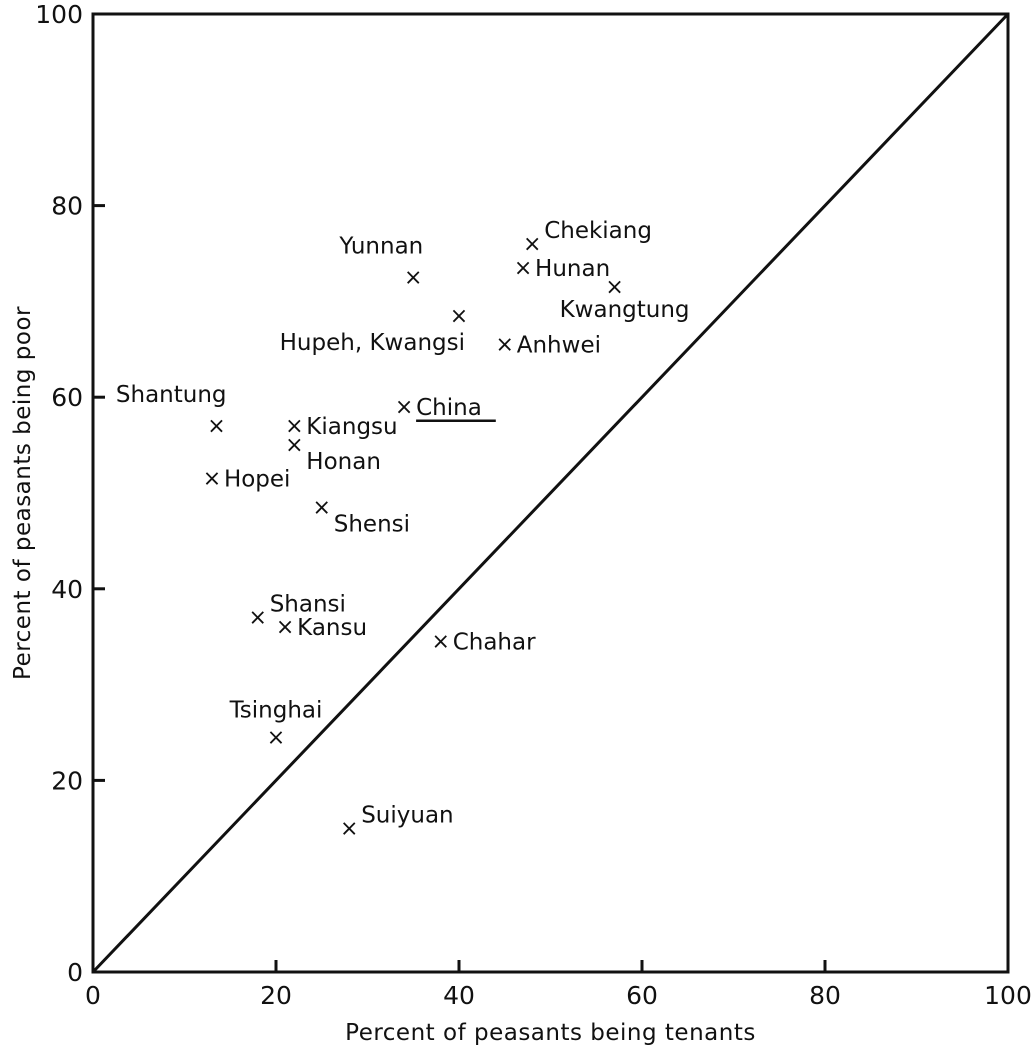 This screenshot has width=1035, height=1053. Describe the element at coordinates (1008, 995) in the screenshot. I see `x-tick-label: 100` at that location.